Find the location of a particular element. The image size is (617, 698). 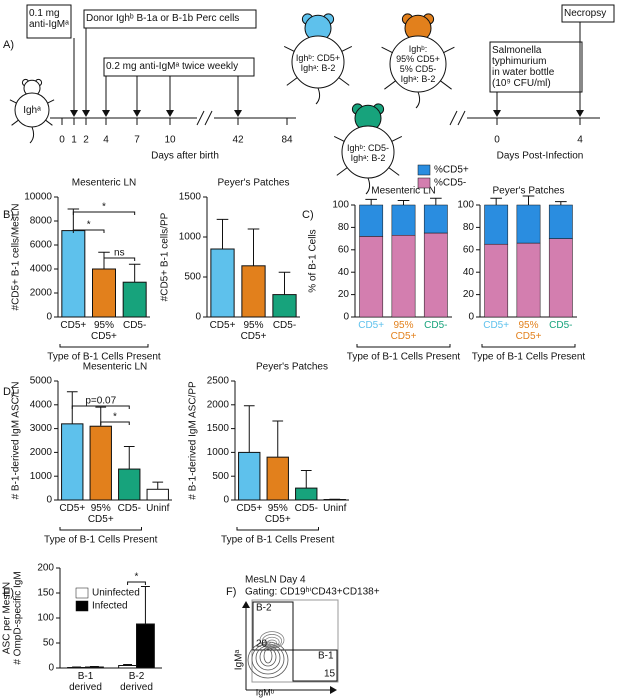

text-box: Necropsy is located at coordinates (585, 13).